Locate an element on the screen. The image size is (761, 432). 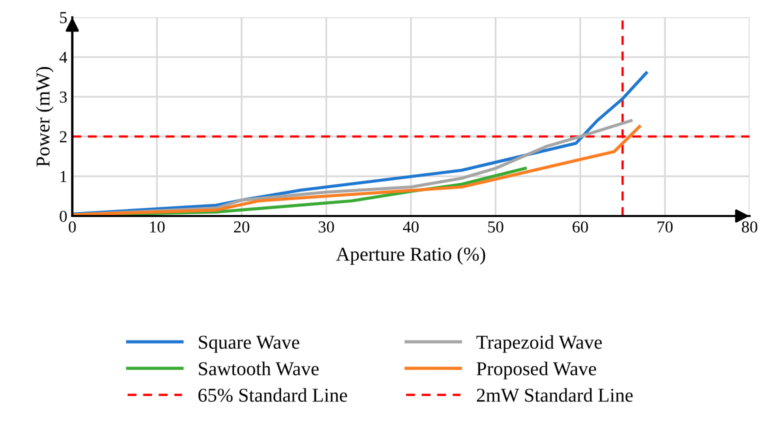
x-tick-label: 50 is located at coordinates (496, 227).